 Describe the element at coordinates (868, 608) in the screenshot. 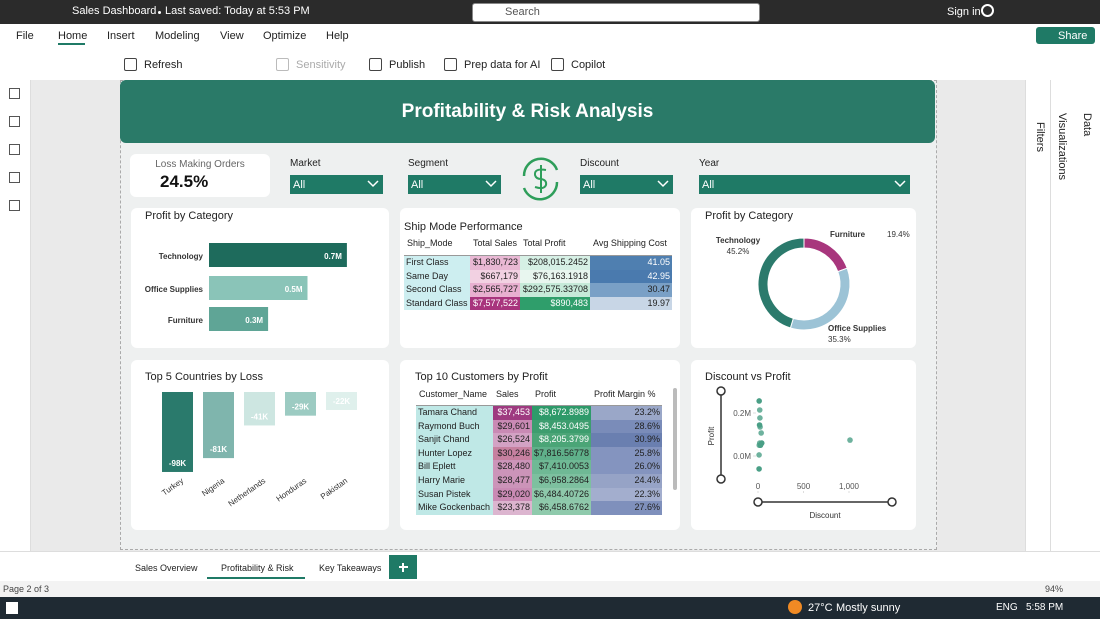

I see `weather: Mostly sunny` at that location.